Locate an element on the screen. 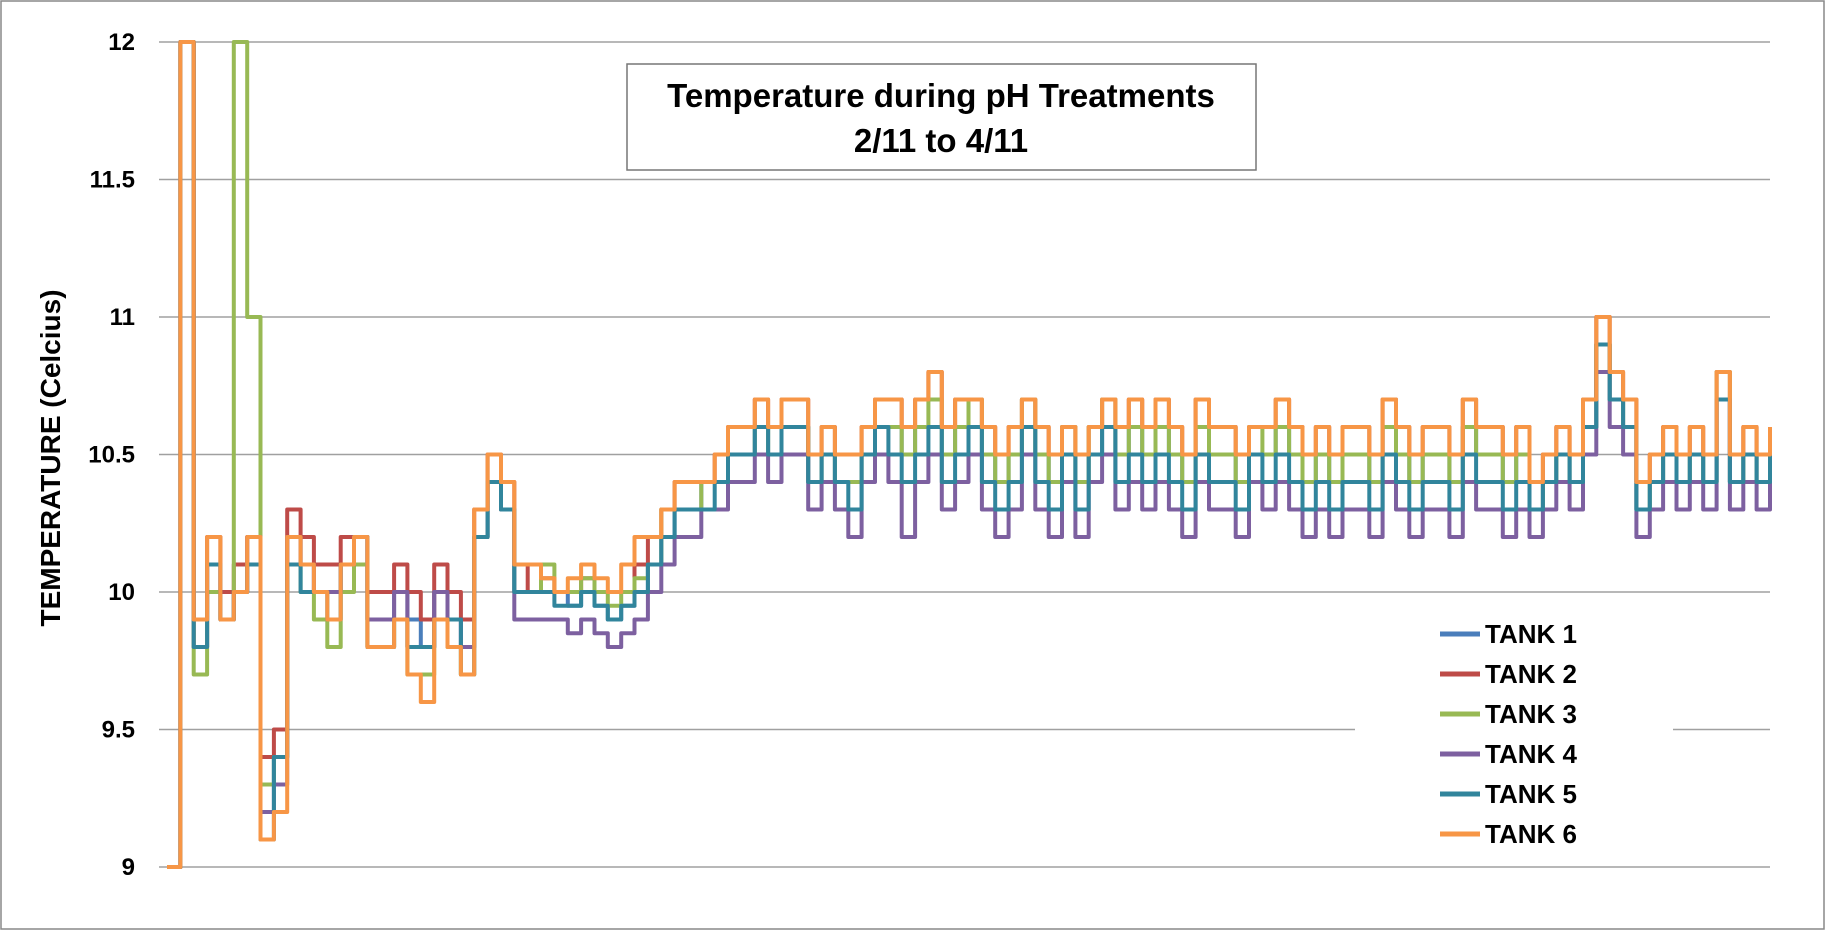 The width and height of the screenshot is (1825, 930). legend-background is located at coordinates (1514, 736).